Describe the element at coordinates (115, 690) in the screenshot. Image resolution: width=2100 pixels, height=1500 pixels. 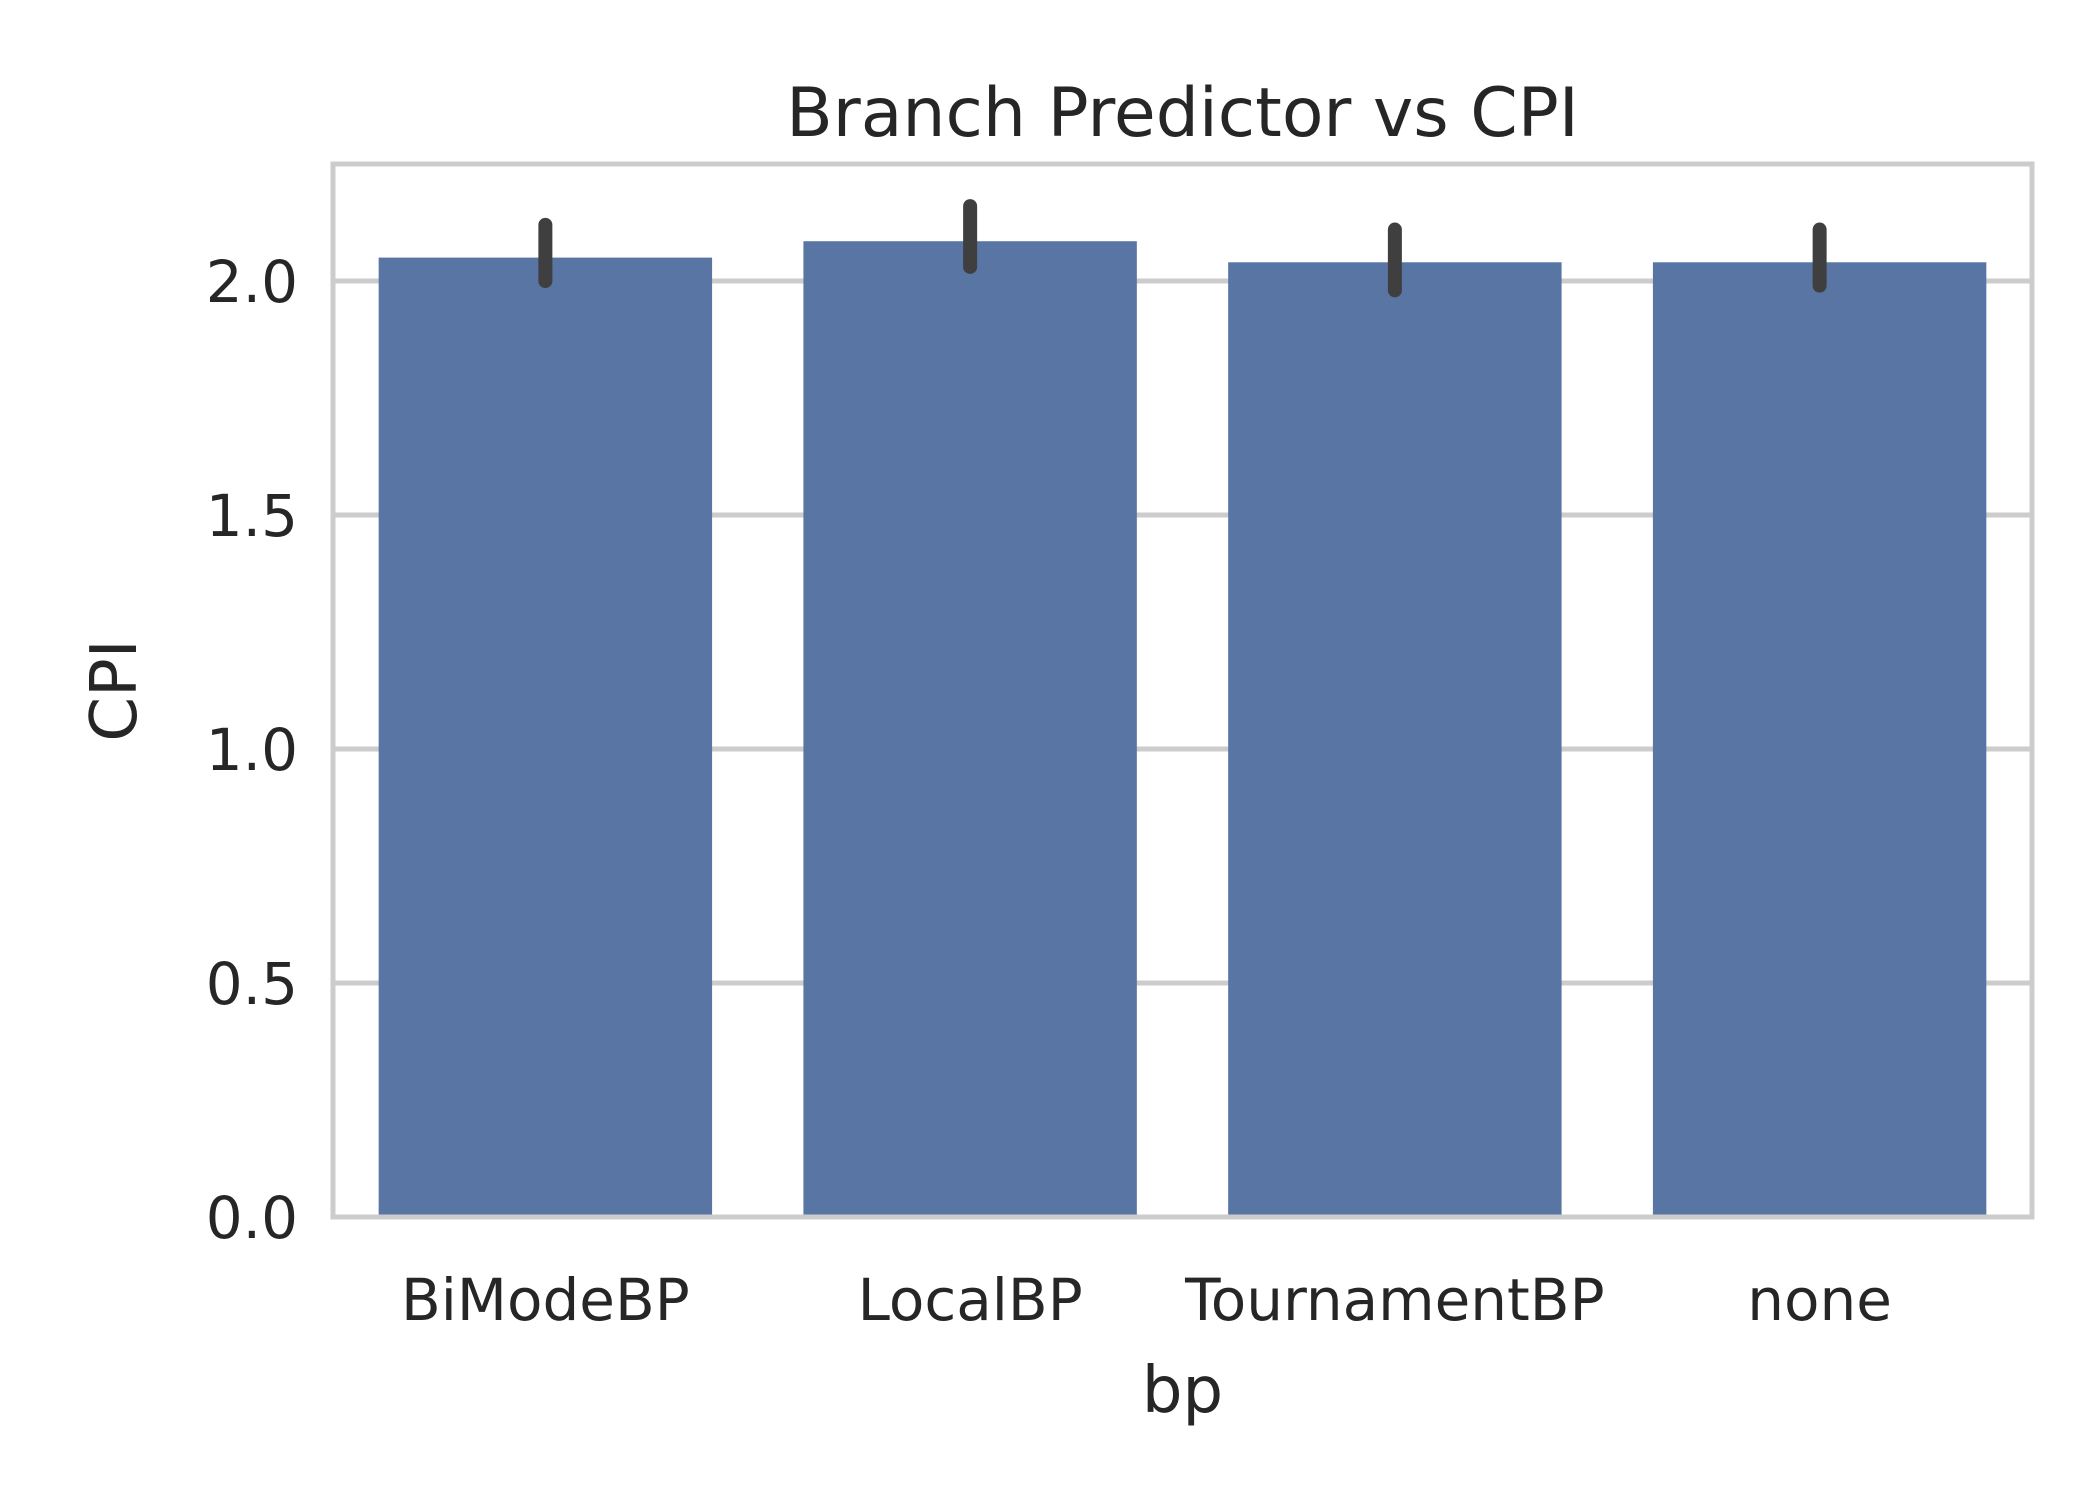
I see `y-axis-label: CPI` at that location.